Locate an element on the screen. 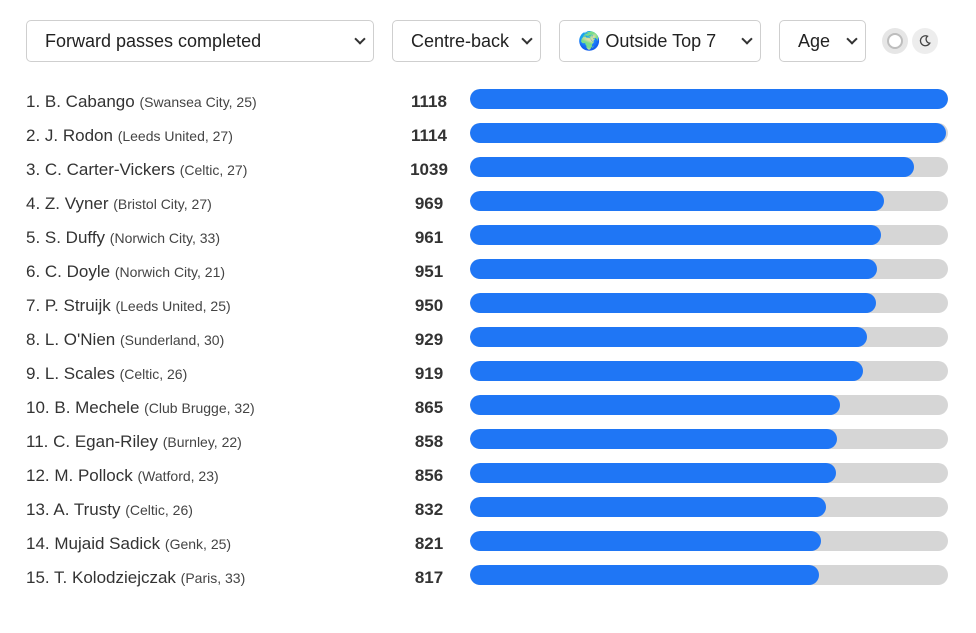 The image size is (976, 633). light-mode-icon is located at coordinates (895, 41).